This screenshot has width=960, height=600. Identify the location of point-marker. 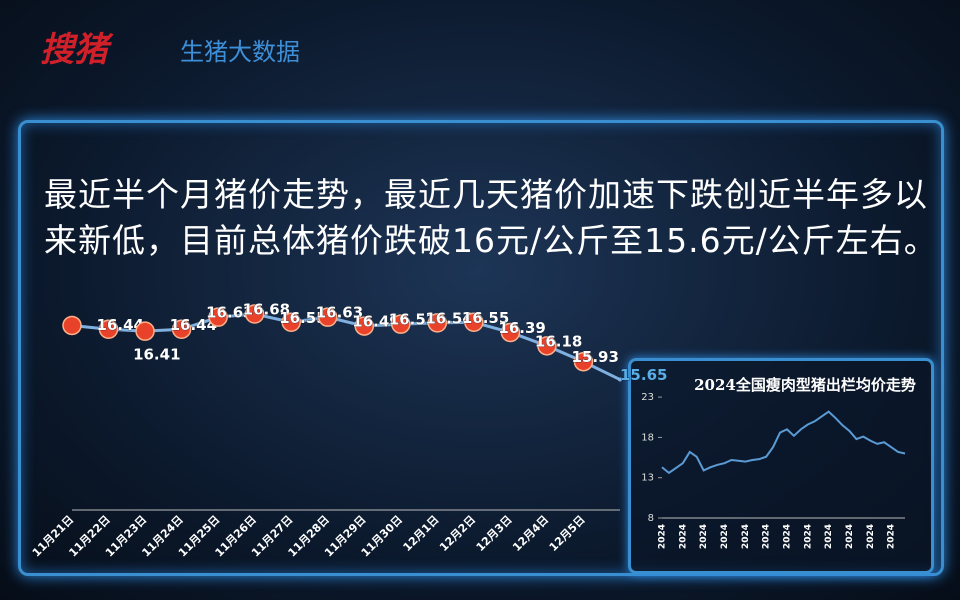
(620, 379).